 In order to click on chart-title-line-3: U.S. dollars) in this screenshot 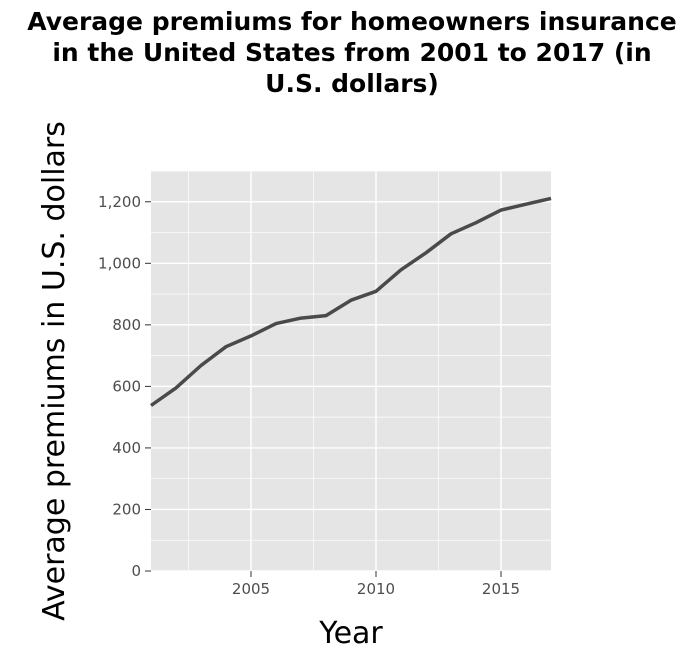, I will do `click(352, 83)`.